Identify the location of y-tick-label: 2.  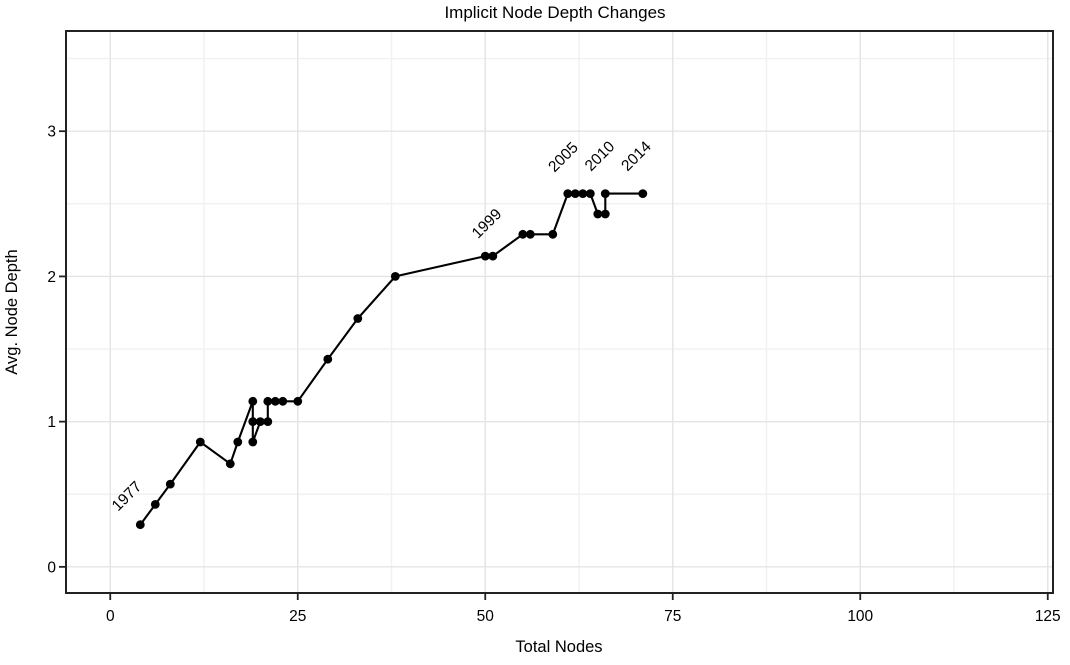
(51, 277).